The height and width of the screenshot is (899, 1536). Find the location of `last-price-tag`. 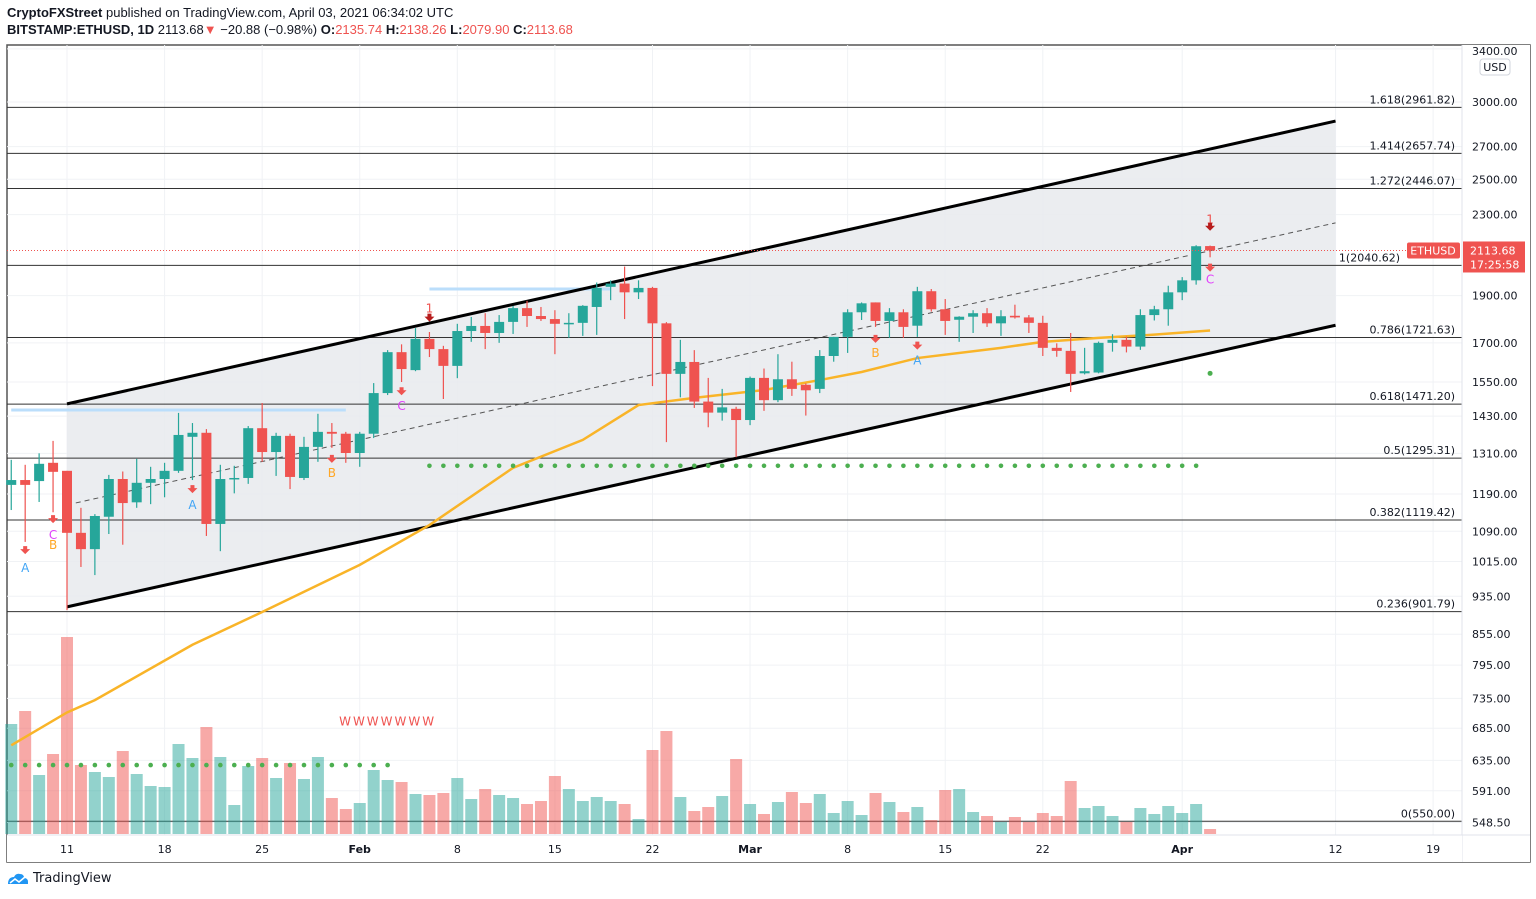

last-price-tag is located at coordinates (1494, 257).